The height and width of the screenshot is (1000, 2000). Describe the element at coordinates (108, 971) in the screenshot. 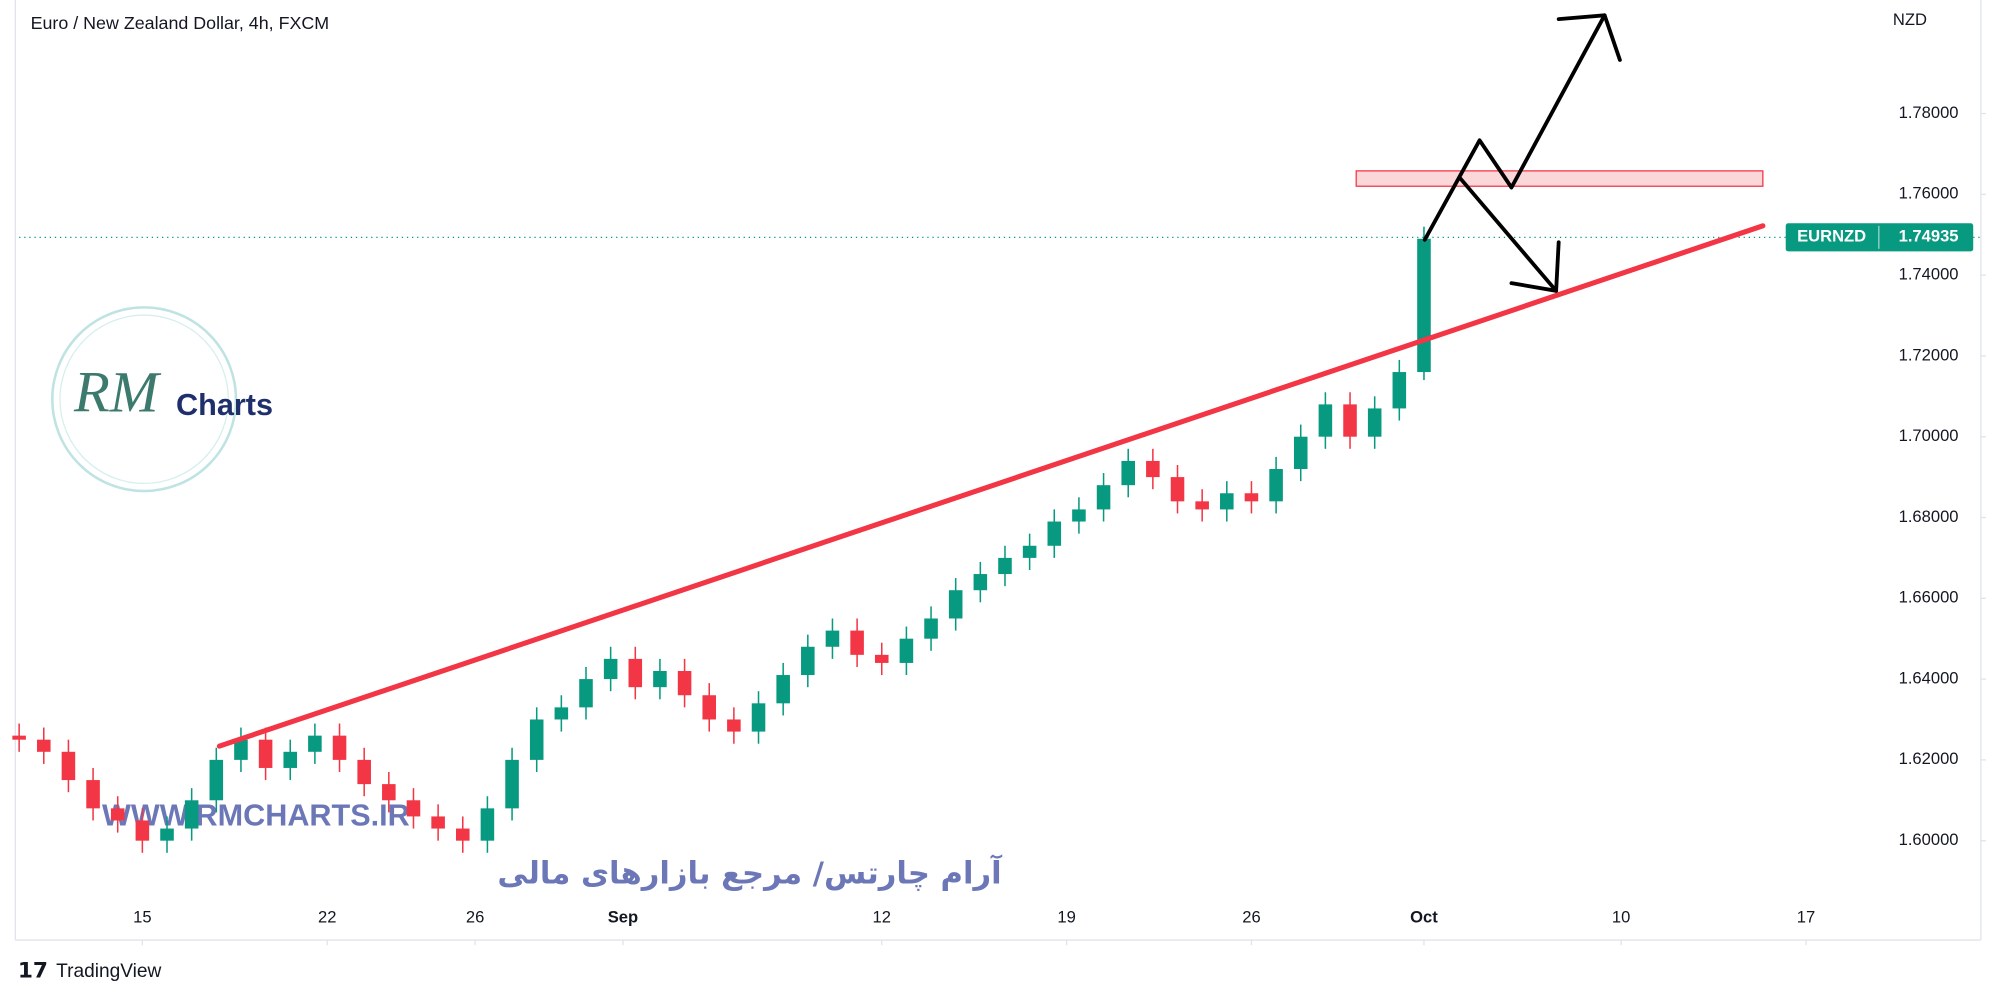

I see `footer-brand: TradingView` at that location.